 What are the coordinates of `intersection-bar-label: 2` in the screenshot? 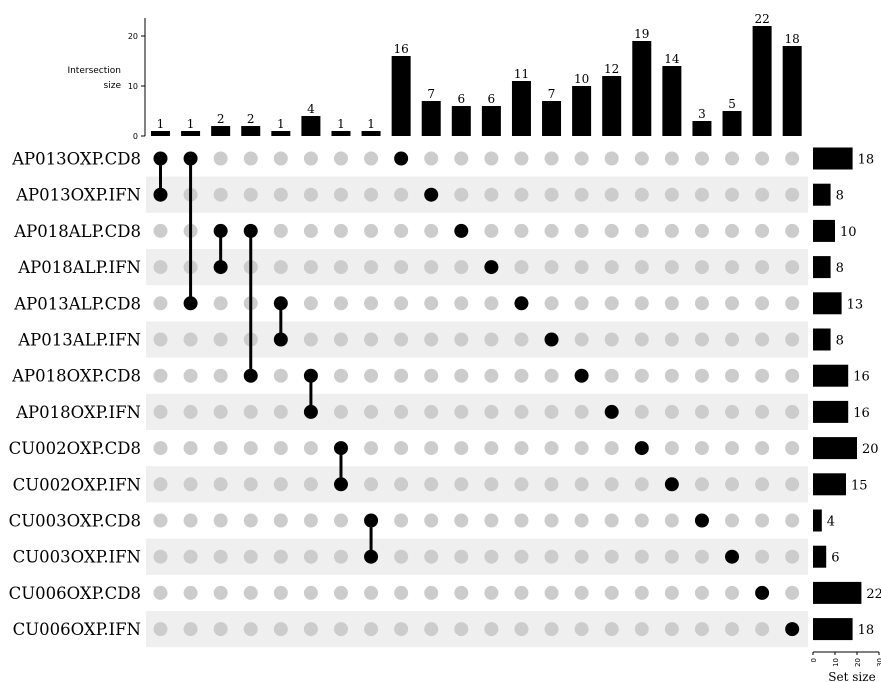 It's located at (221, 119).